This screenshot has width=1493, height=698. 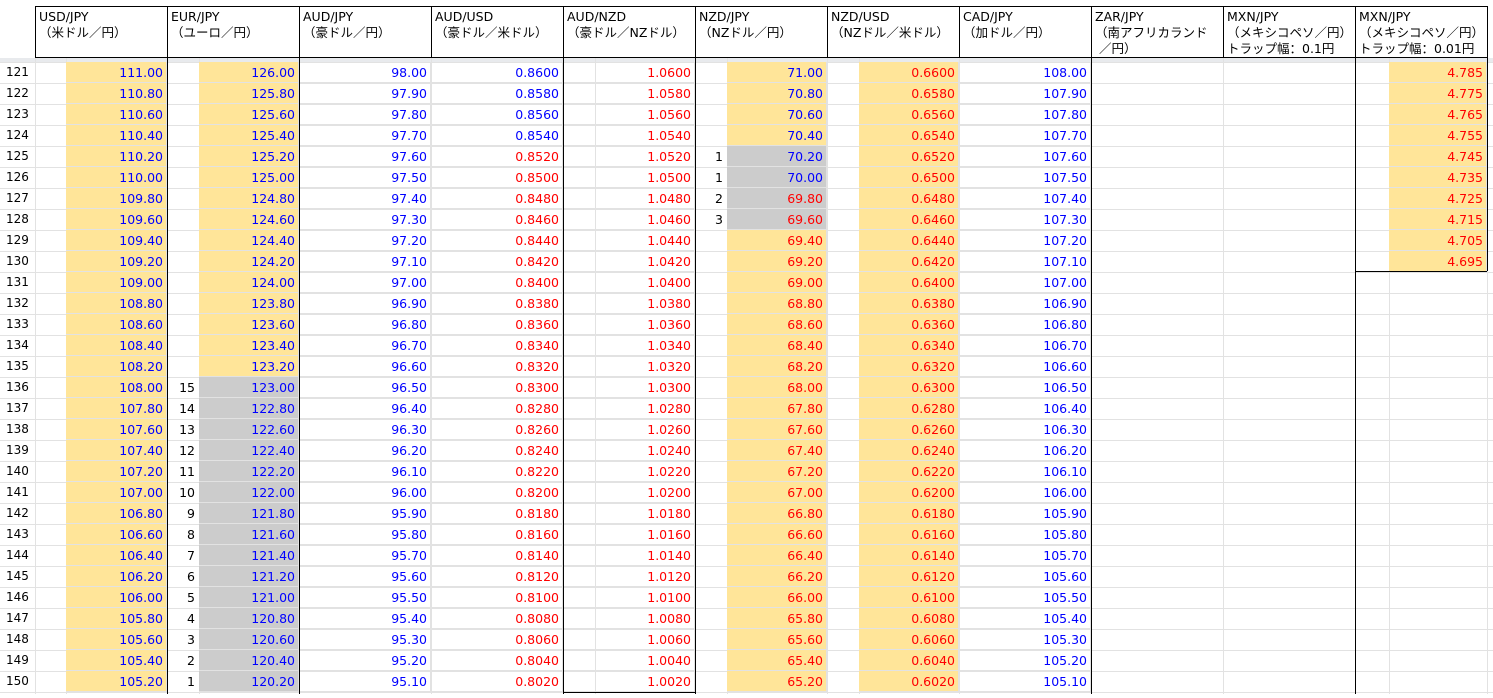 I want to click on nzd-usd-cell: 0.6160, so click(x=909, y=534).